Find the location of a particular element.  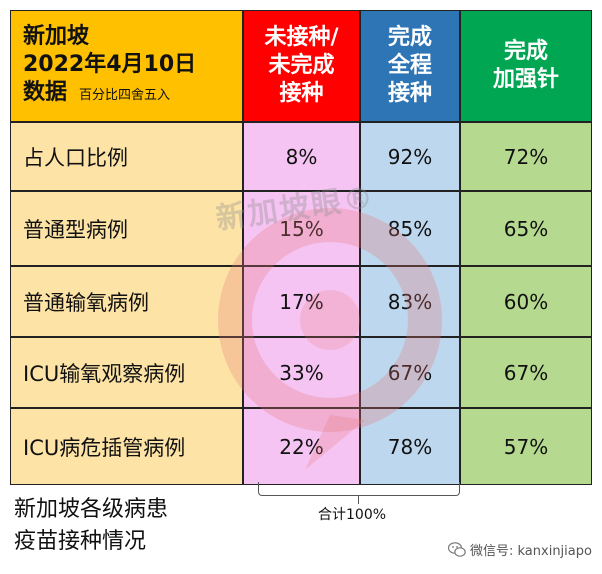

cell-fully-vaccinated: 92% is located at coordinates (410, 156).